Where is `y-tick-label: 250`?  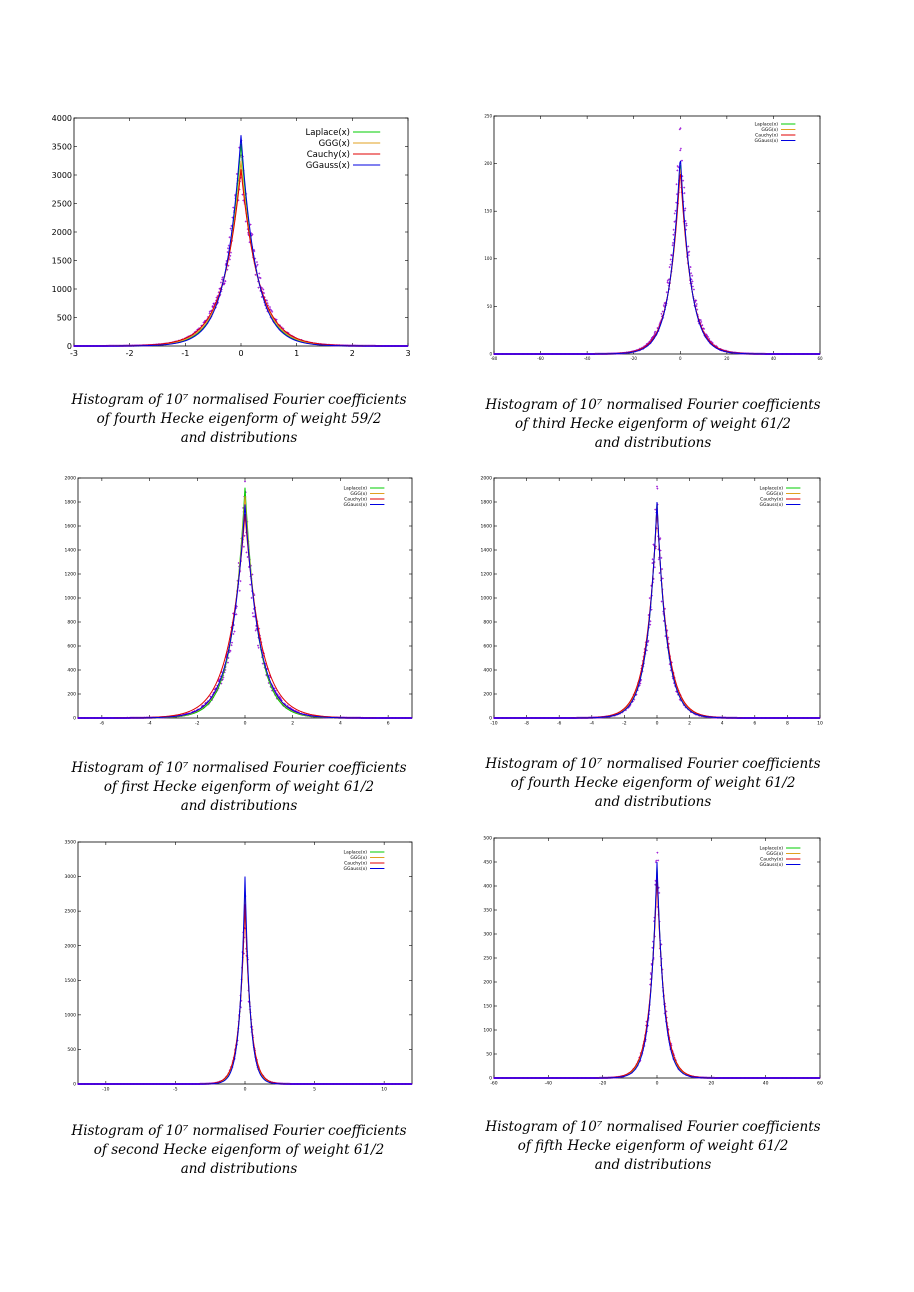
y-tick-label: 250 is located at coordinates (488, 115).